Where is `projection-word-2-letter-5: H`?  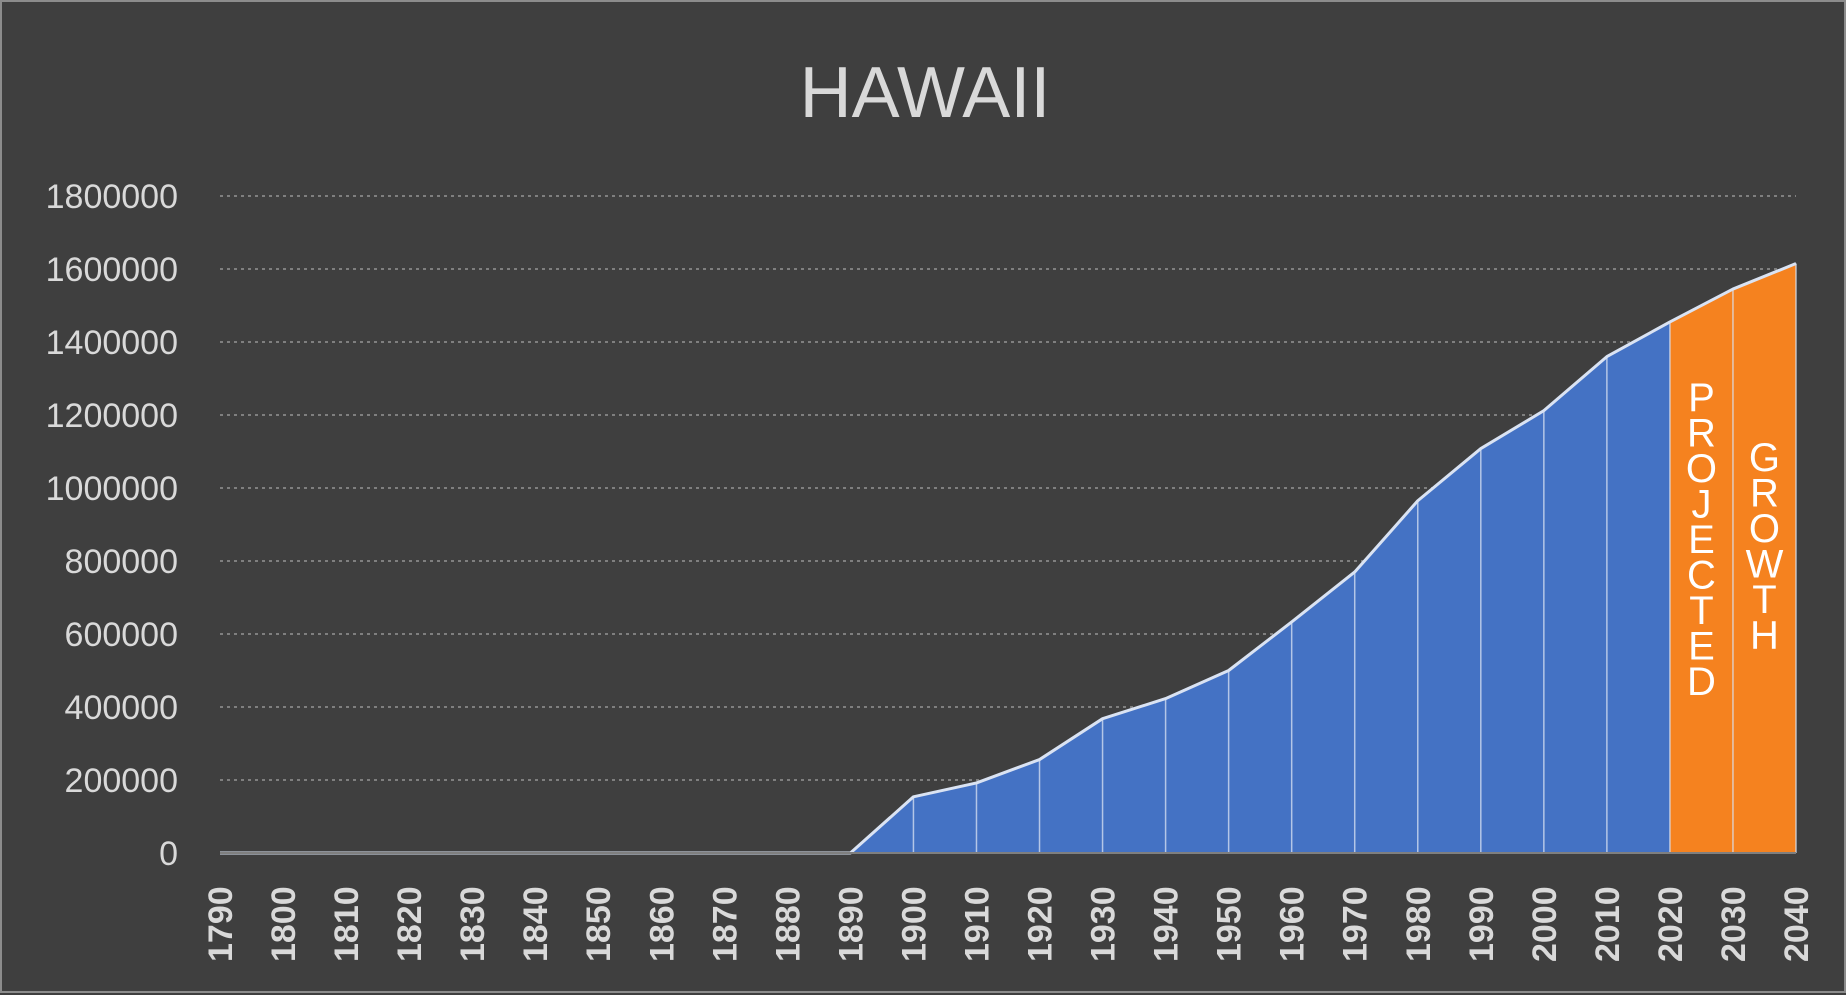 projection-word-2-letter-5: H is located at coordinates (1764, 636).